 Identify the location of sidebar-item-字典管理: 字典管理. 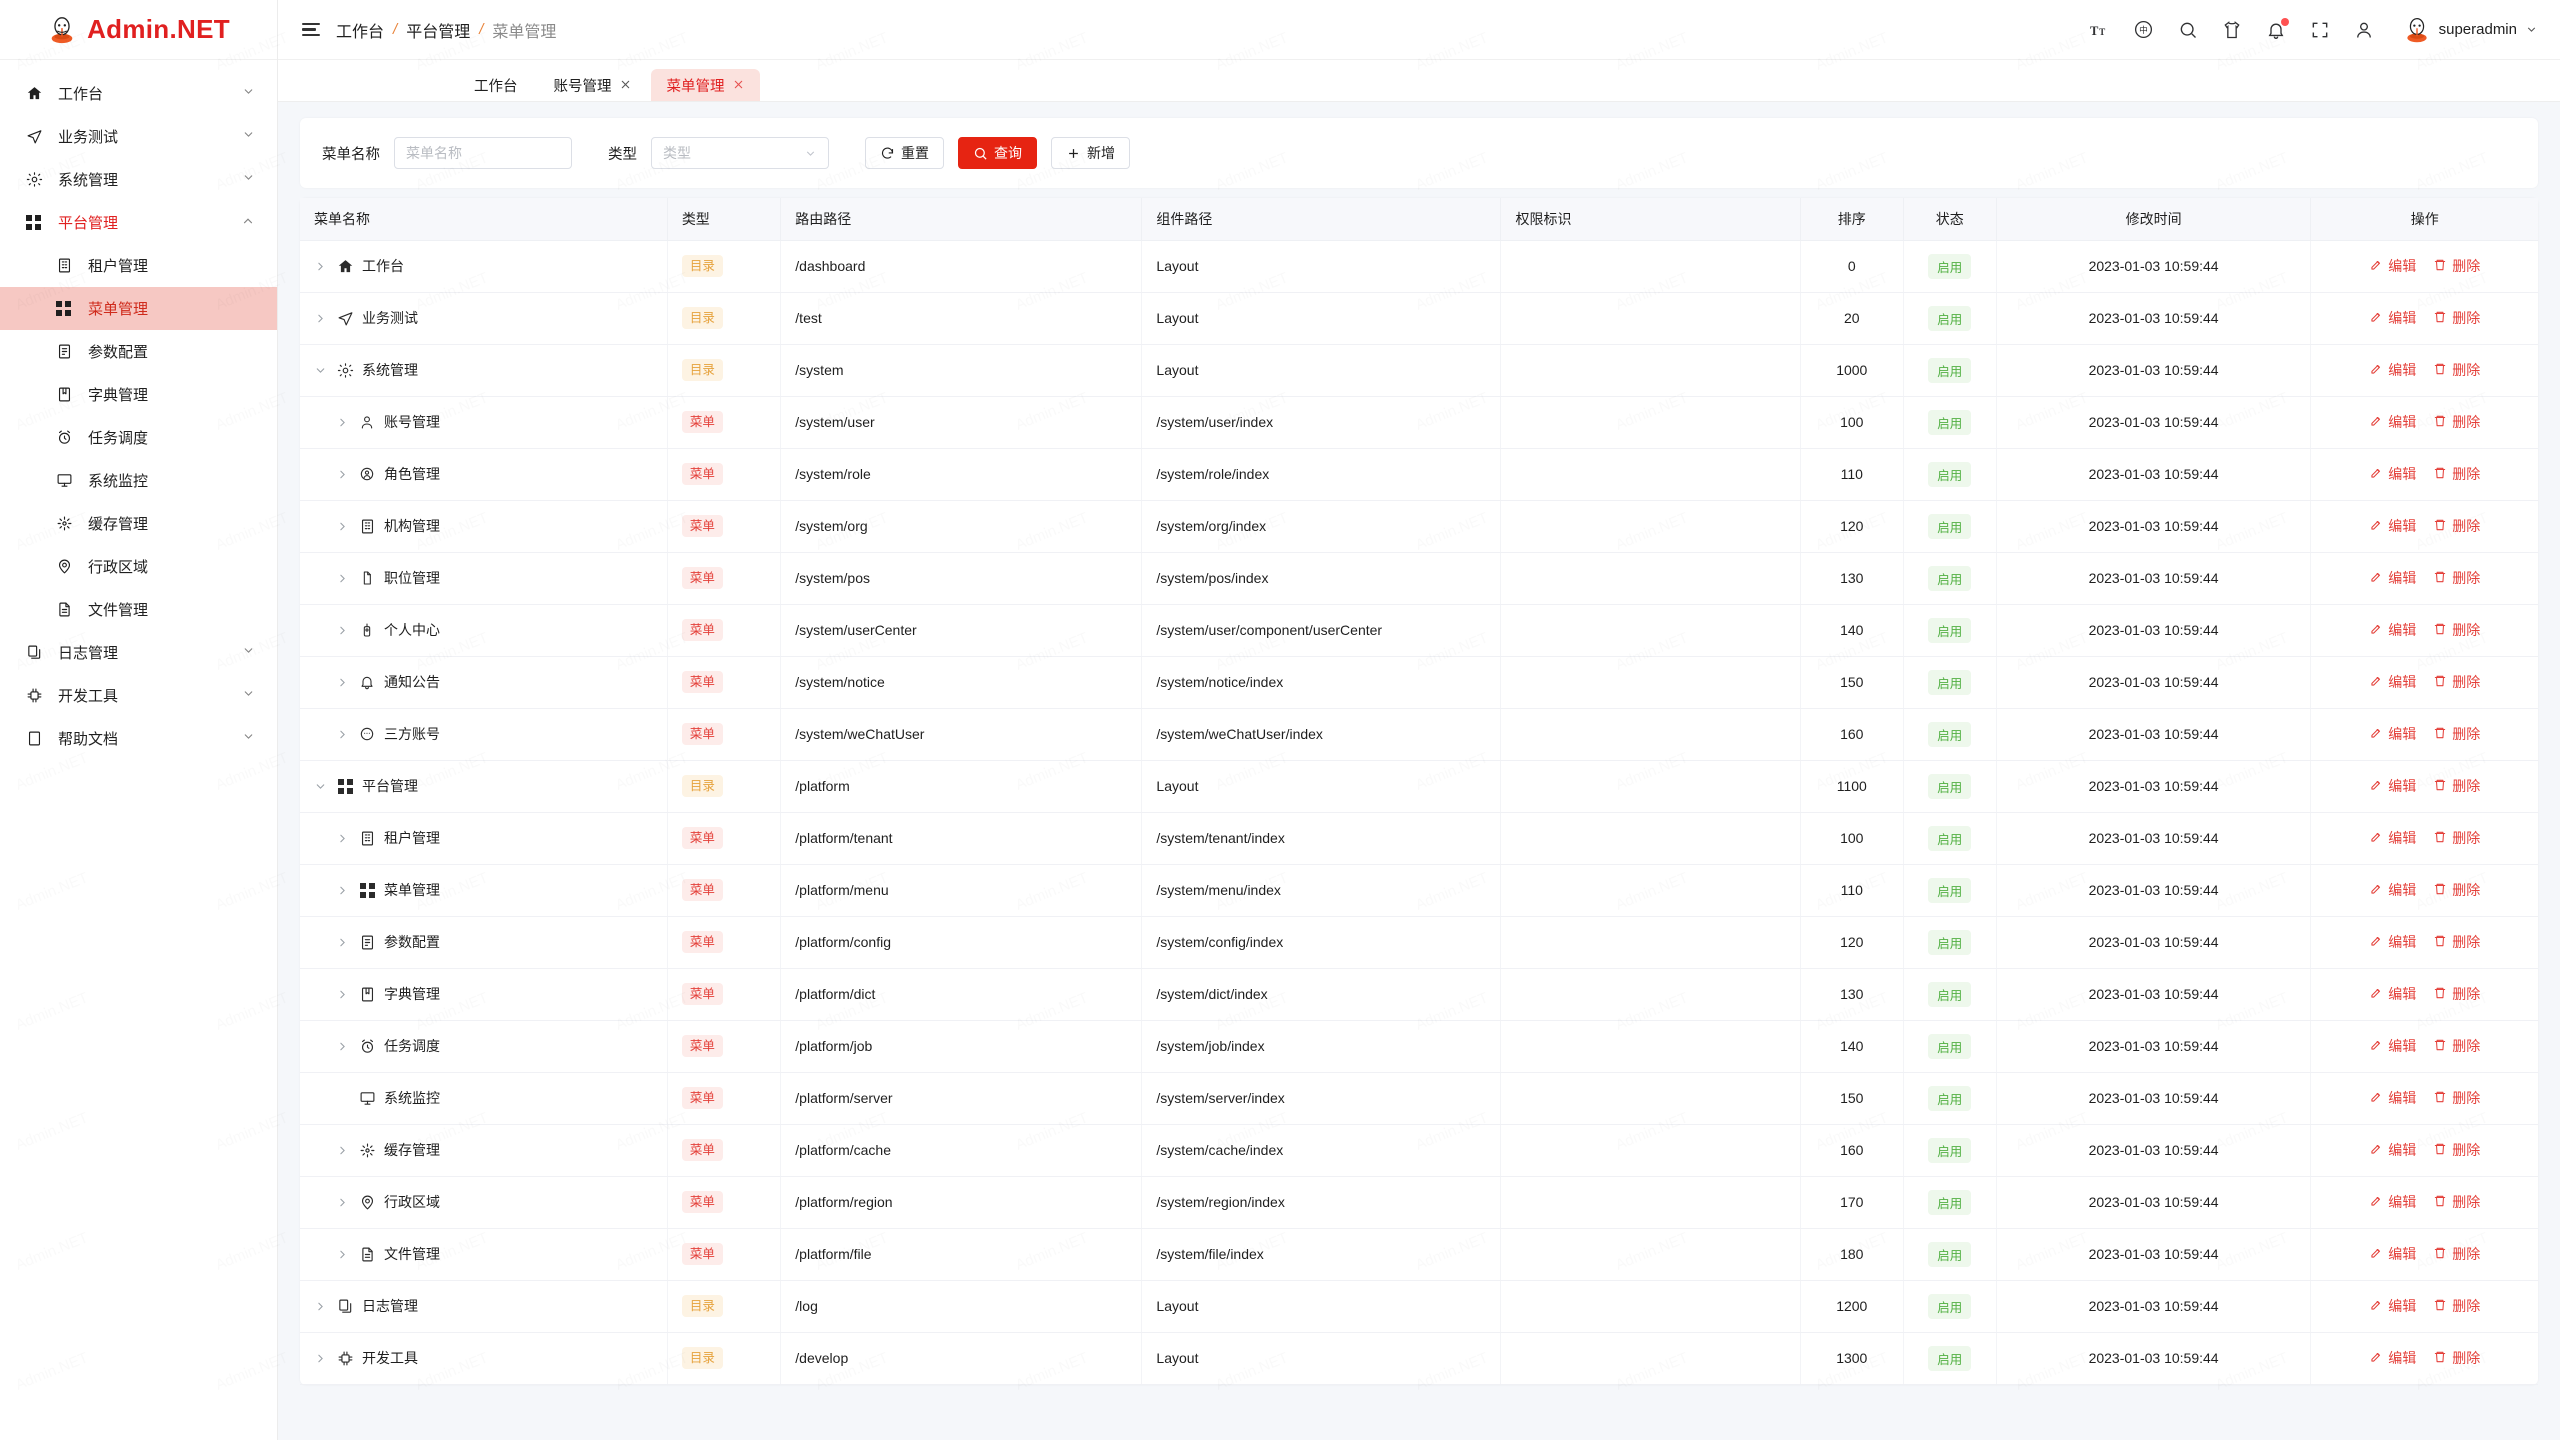
(138, 394).